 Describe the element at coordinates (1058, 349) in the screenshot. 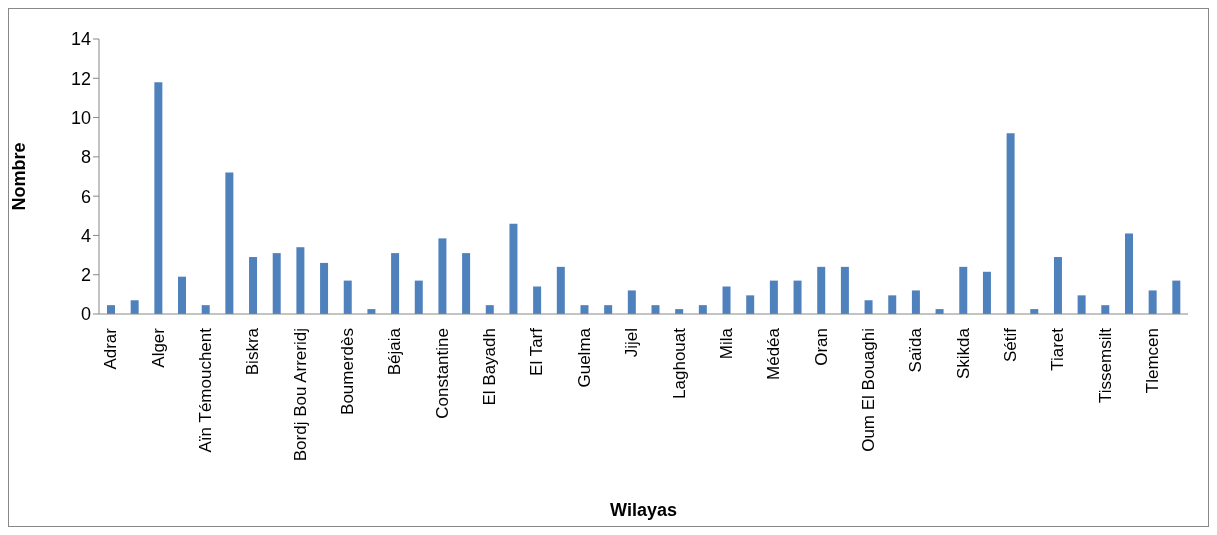

I see `x-tick-label: Tiaret` at that location.